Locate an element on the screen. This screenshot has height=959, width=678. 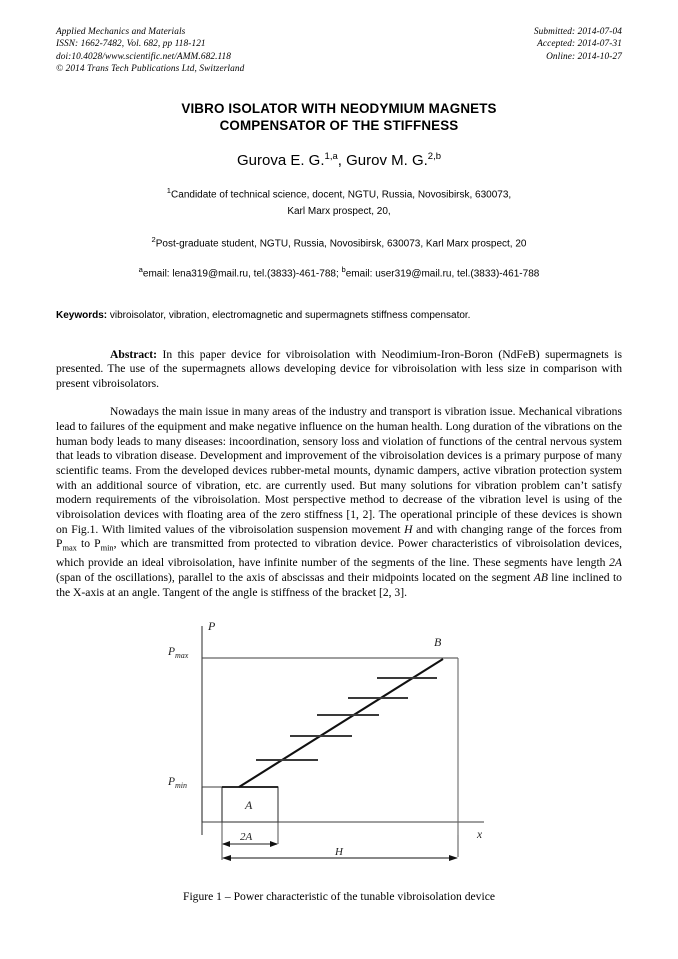
dim-h-arrowhead-right is located at coordinates (453, 858).